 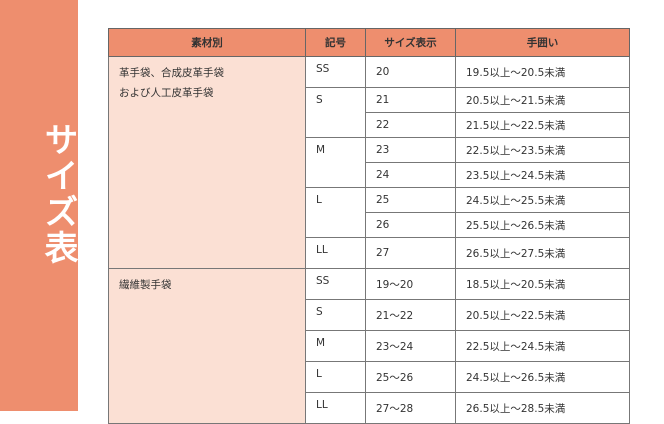 What do you see at coordinates (335, 42) in the screenshot?
I see `header-symbol: 記号` at bounding box center [335, 42].